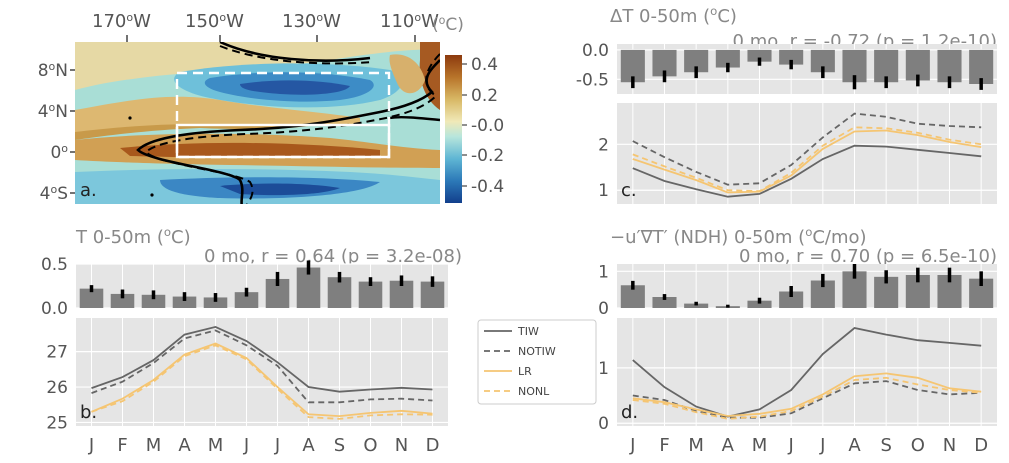  What do you see at coordinates (487, 187) in the screenshot?
I see `colorbar-tick-label: -0.4` at bounding box center [487, 187].